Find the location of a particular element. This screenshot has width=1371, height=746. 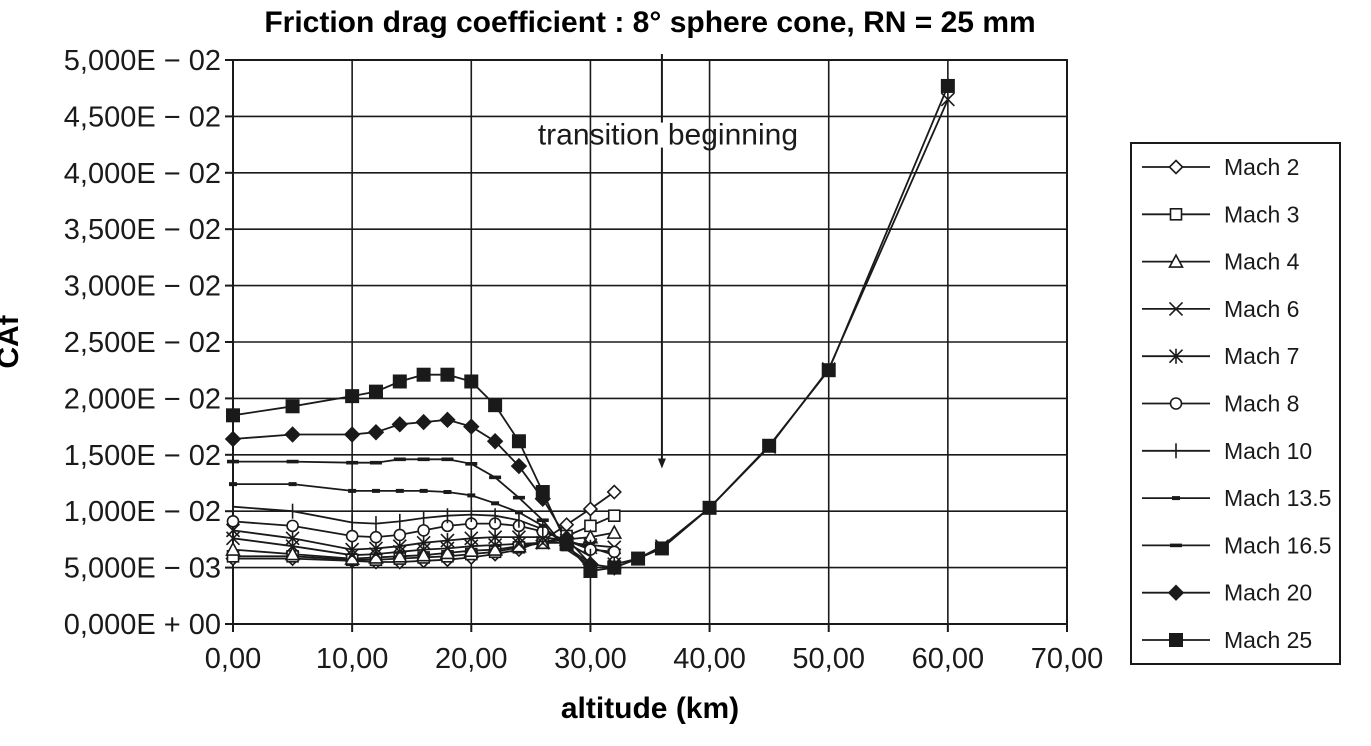

x-axis-ticks: 0,00 10,00 20,00 30,00 40,00 50,00 60,00 70,00 is located at coordinates (654, 649).